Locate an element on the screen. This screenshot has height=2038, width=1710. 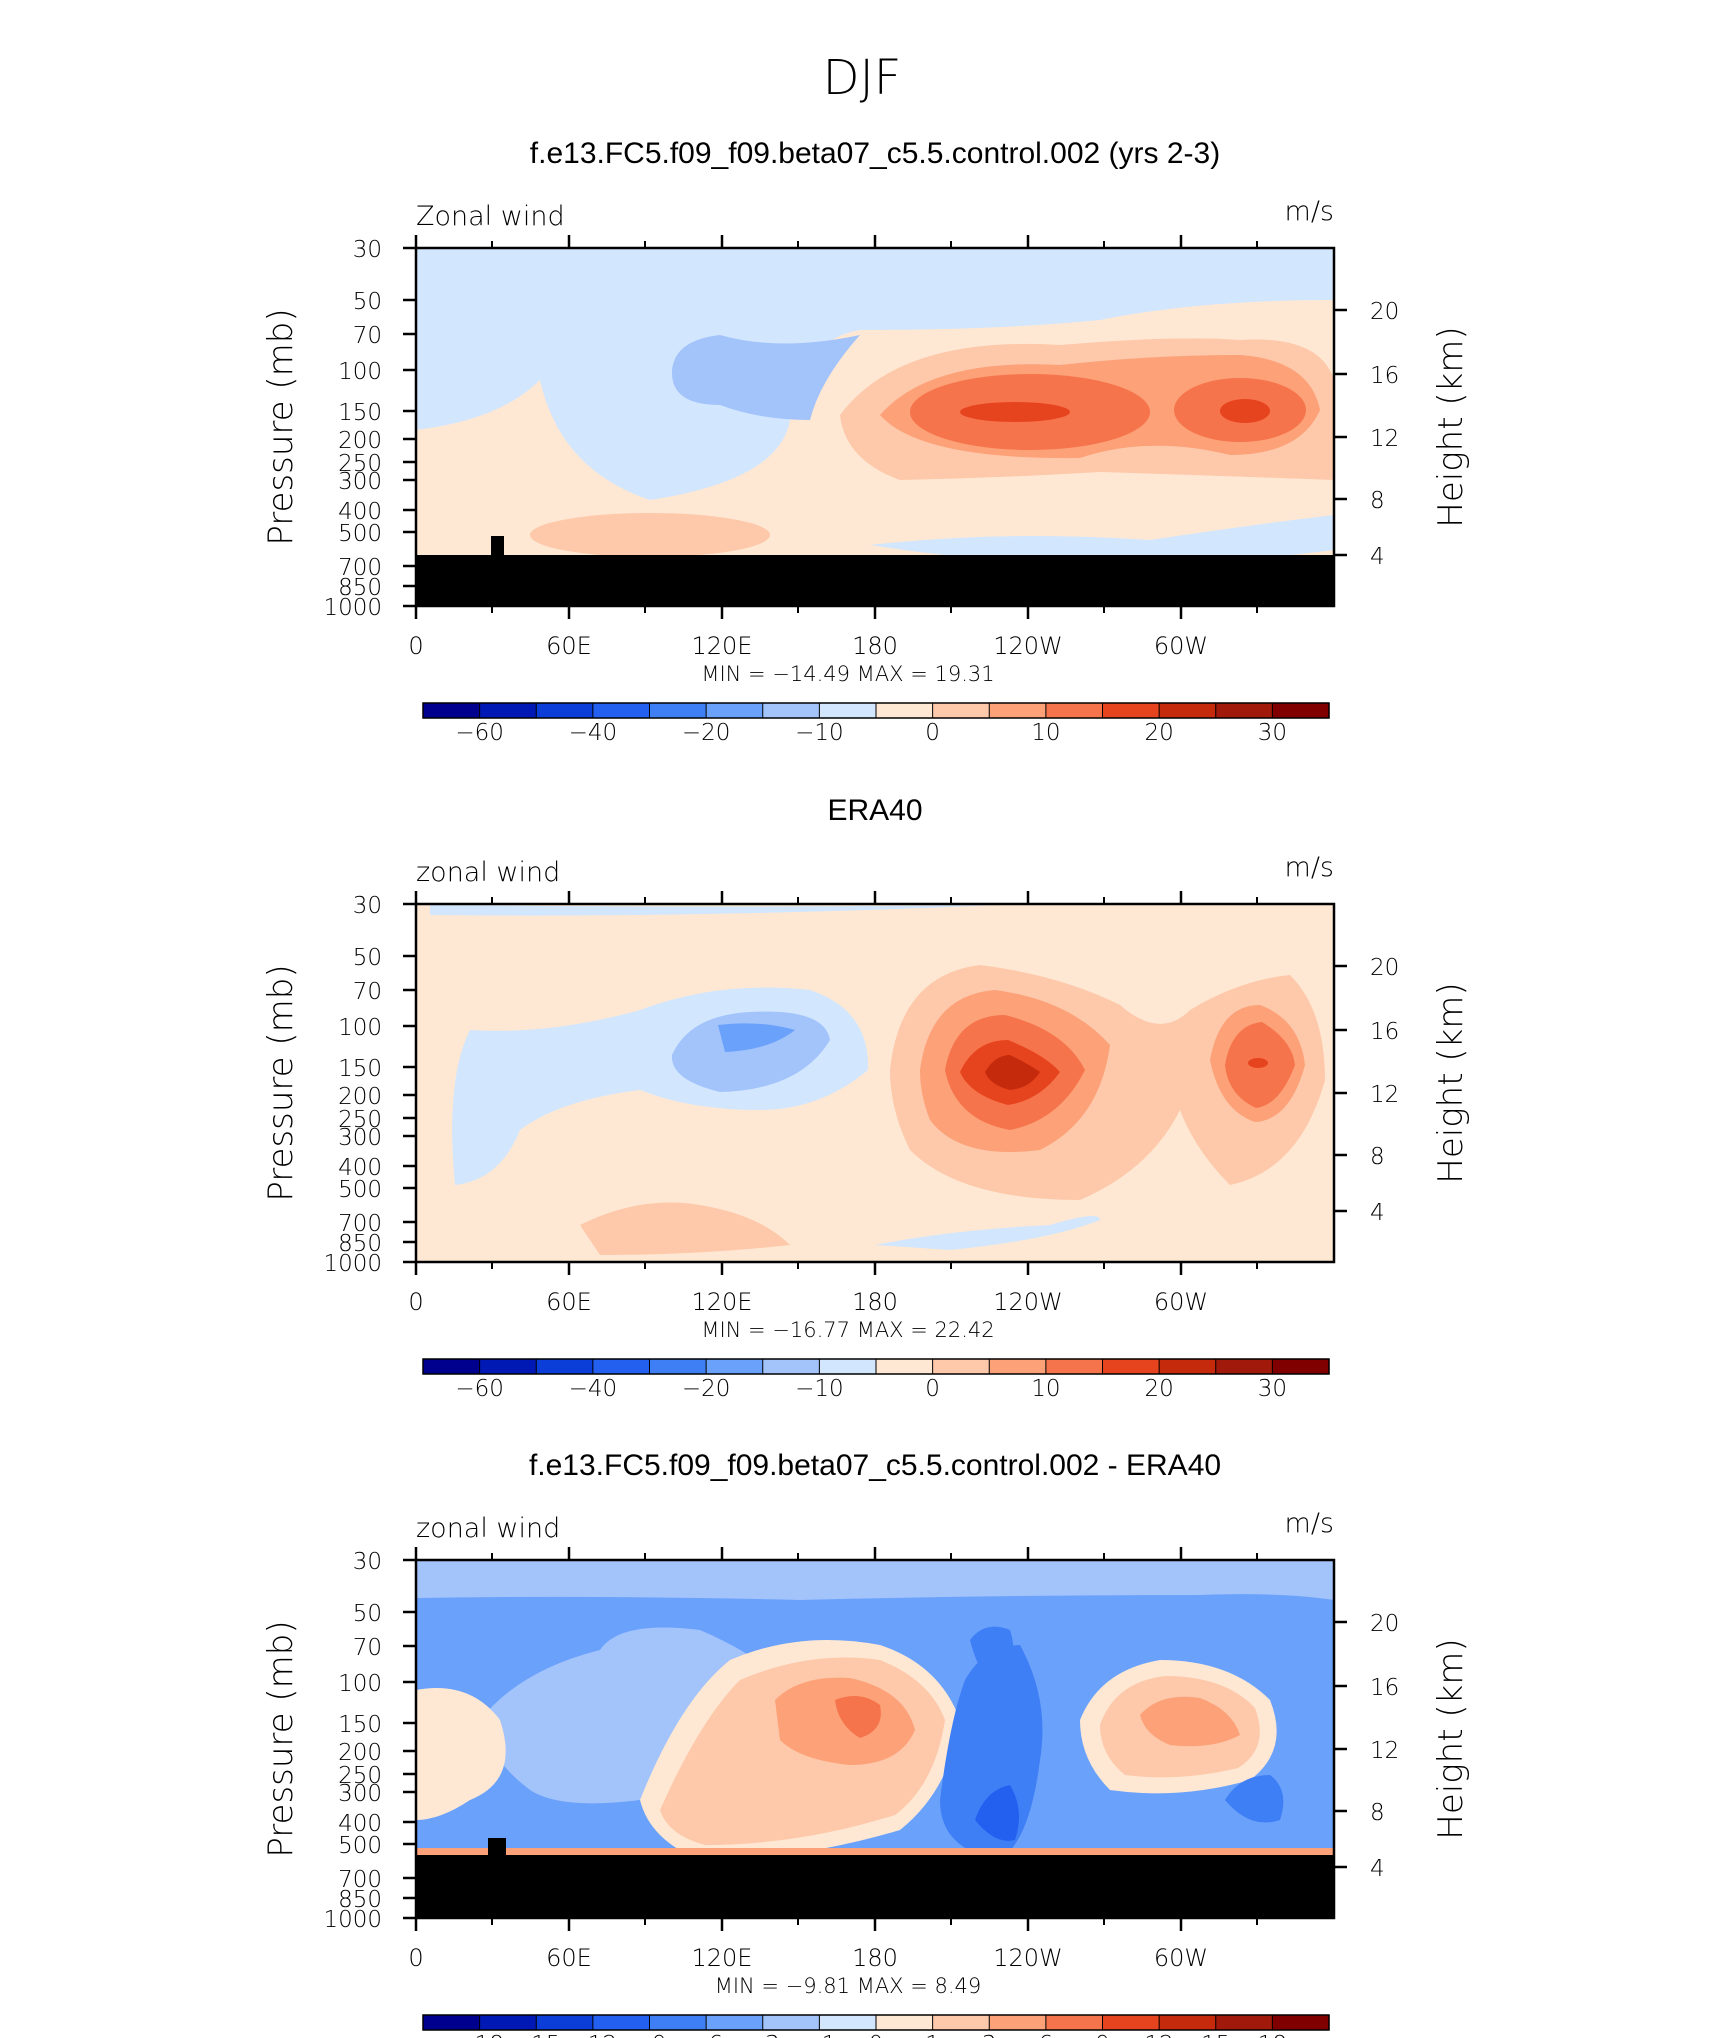
pressure-tick-label: 500 is located at coordinates (360, 534).